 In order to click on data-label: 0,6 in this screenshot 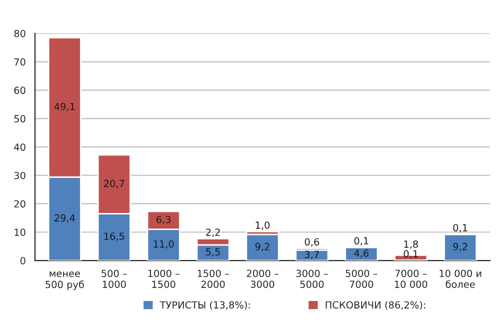, I will do `click(312, 242)`.